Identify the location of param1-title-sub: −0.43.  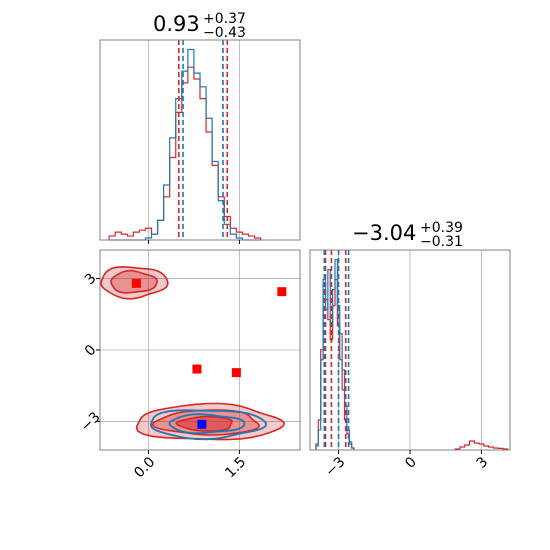
(224, 33).